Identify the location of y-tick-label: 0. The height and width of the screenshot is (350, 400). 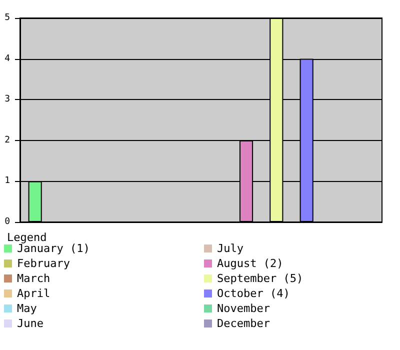
(7, 222).